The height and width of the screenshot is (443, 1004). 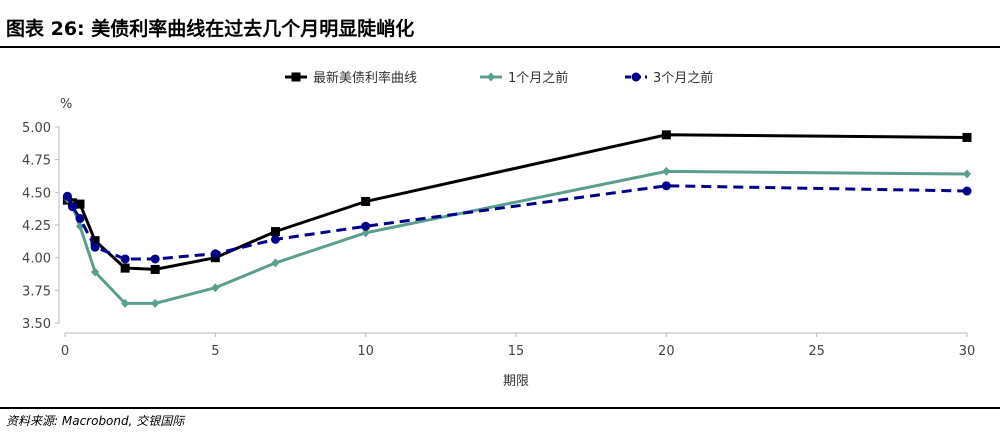 I want to click on legend-item: 1个月之前, so click(x=524, y=78).